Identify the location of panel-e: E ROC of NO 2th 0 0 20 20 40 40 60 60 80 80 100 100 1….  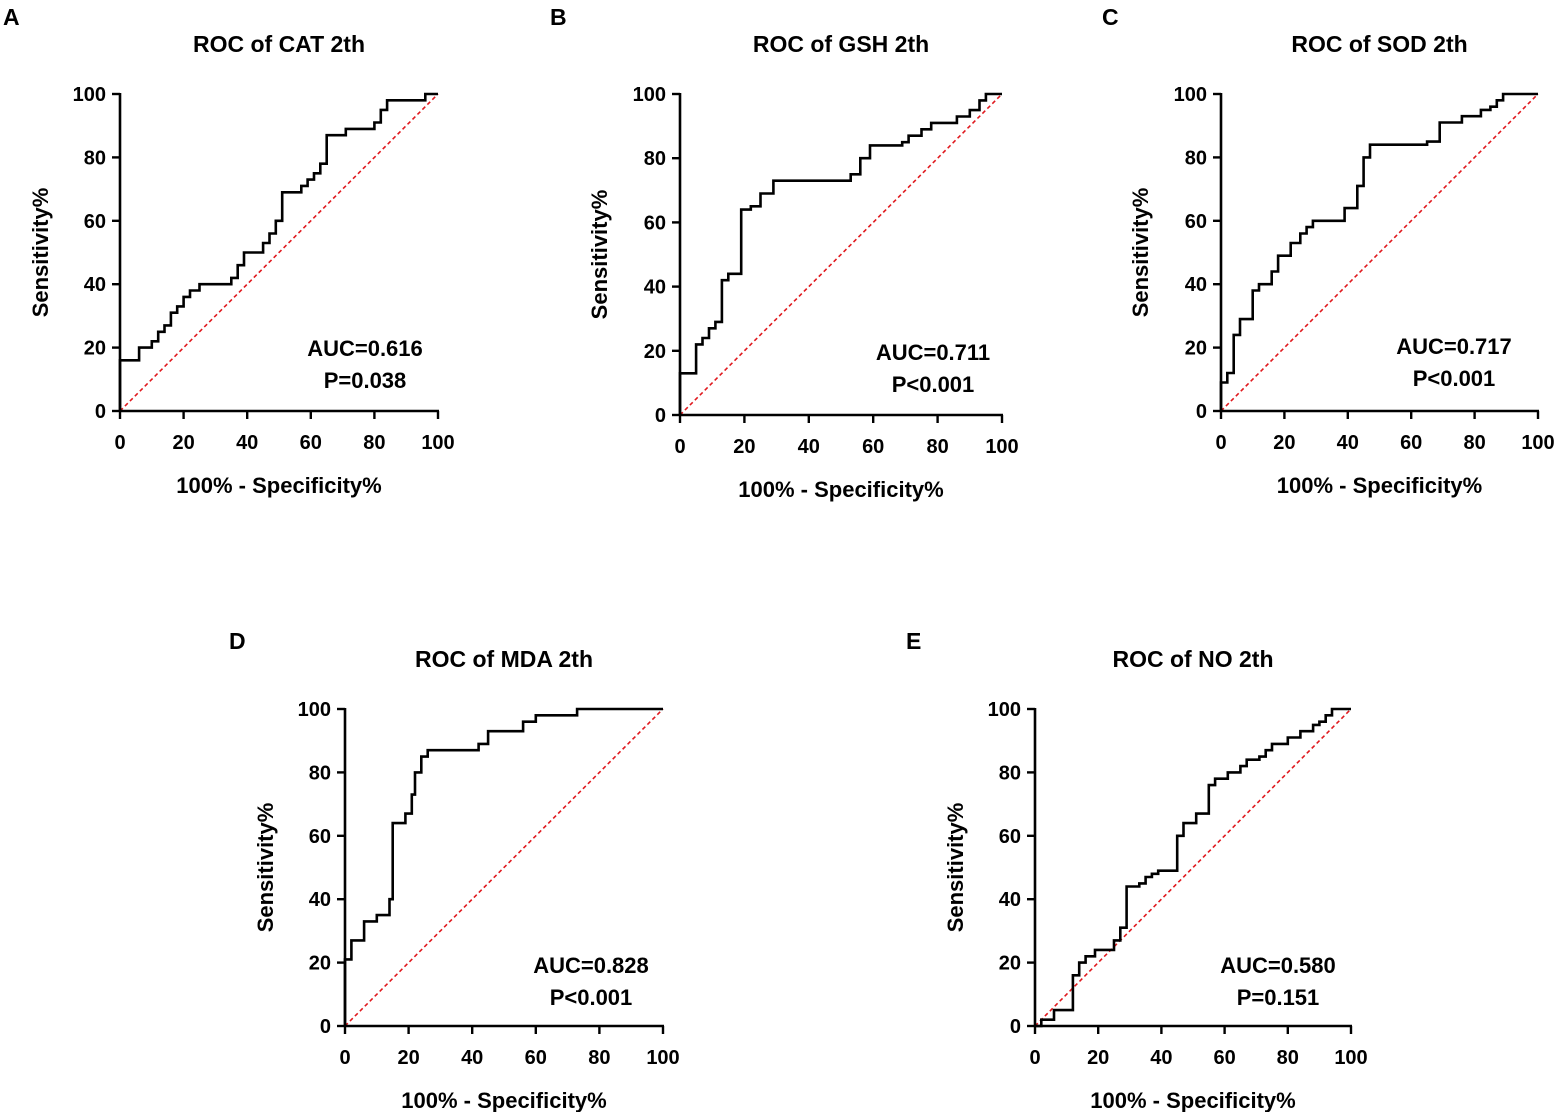
(1145, 864).